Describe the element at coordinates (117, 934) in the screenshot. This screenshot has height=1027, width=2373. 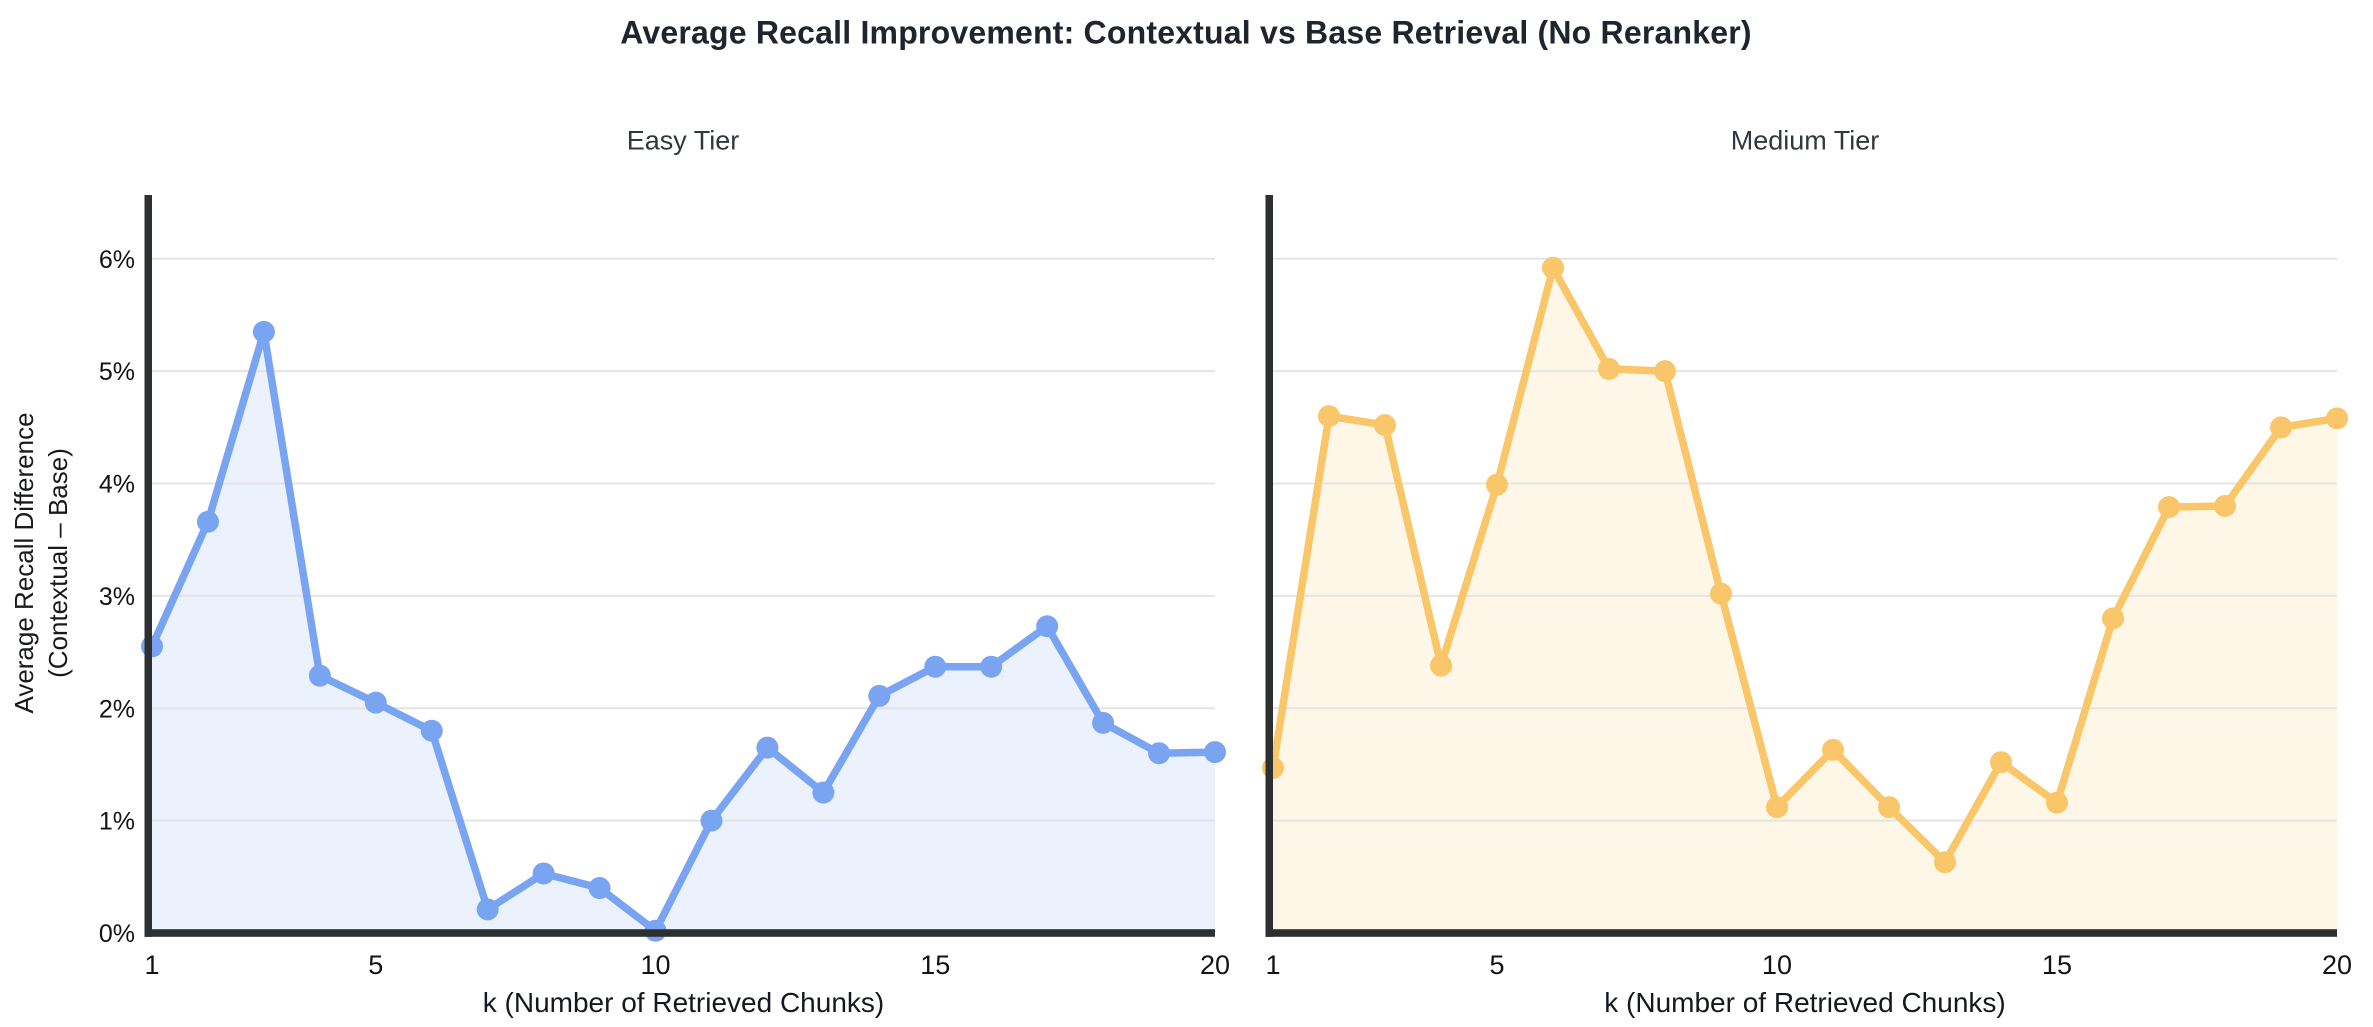
I see `y-tick-label: 0%` at that location.